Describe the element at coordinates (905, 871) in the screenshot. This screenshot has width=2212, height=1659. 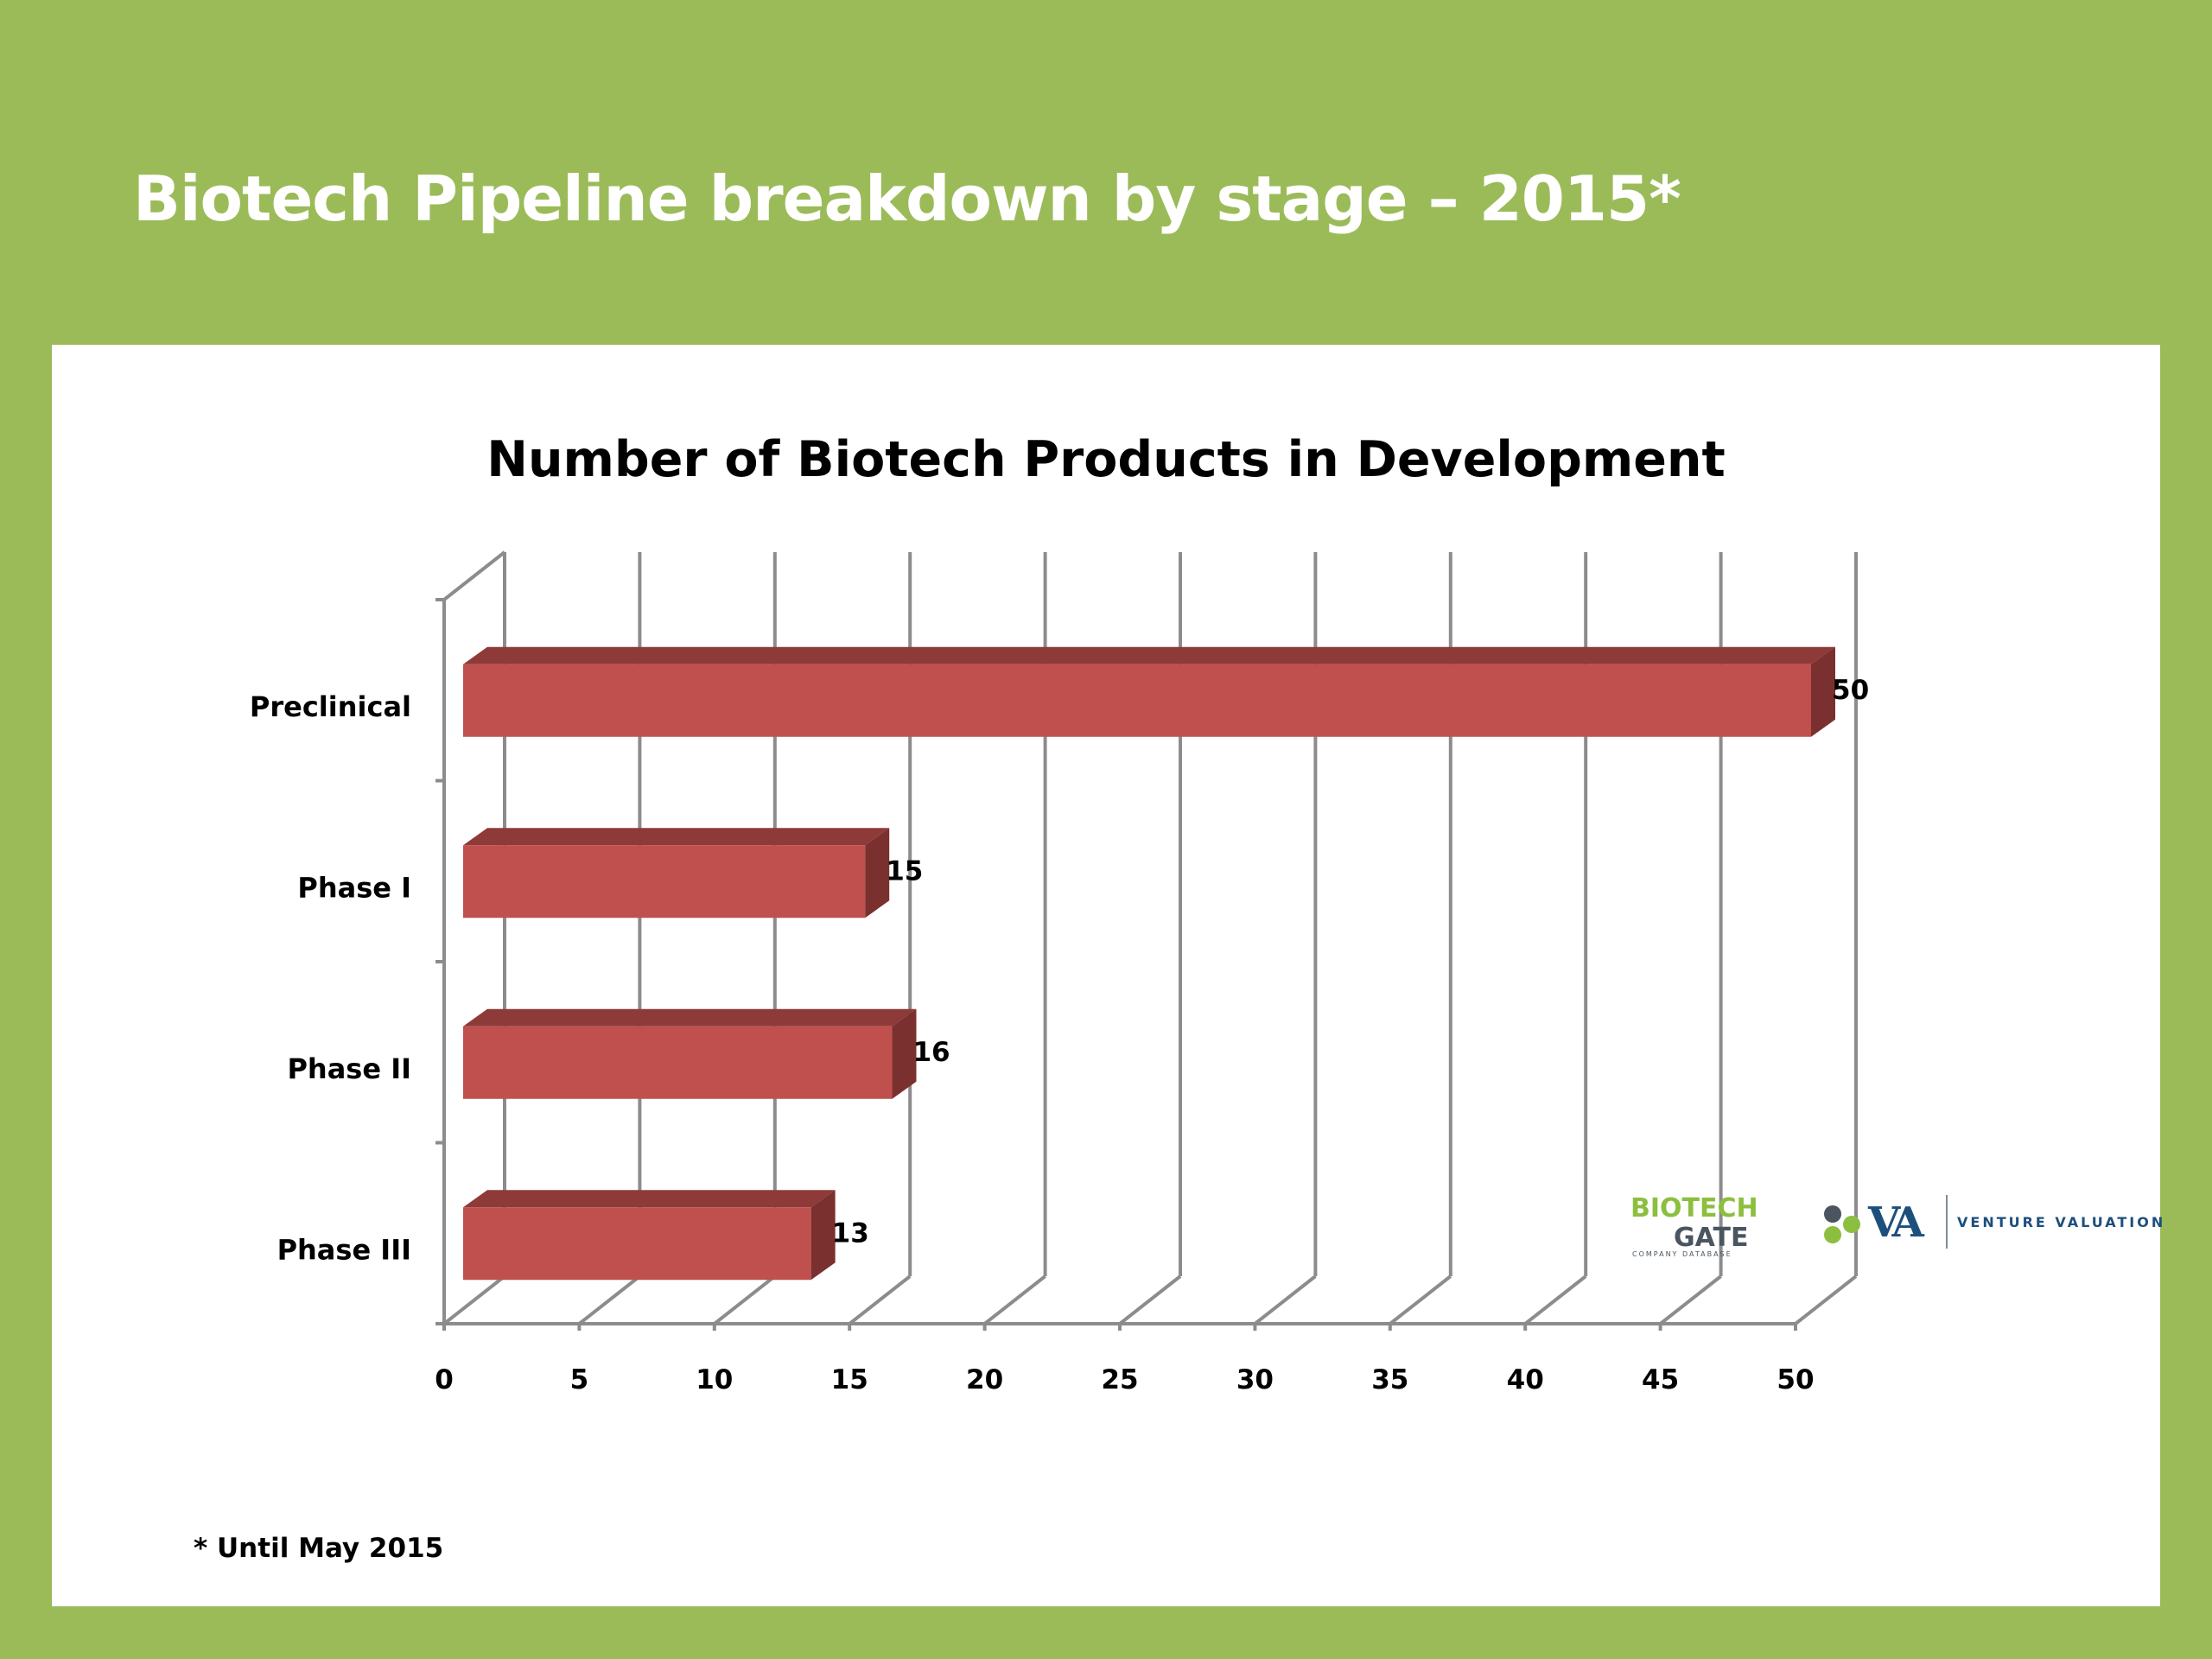
I see `data-label: 15` at that location.